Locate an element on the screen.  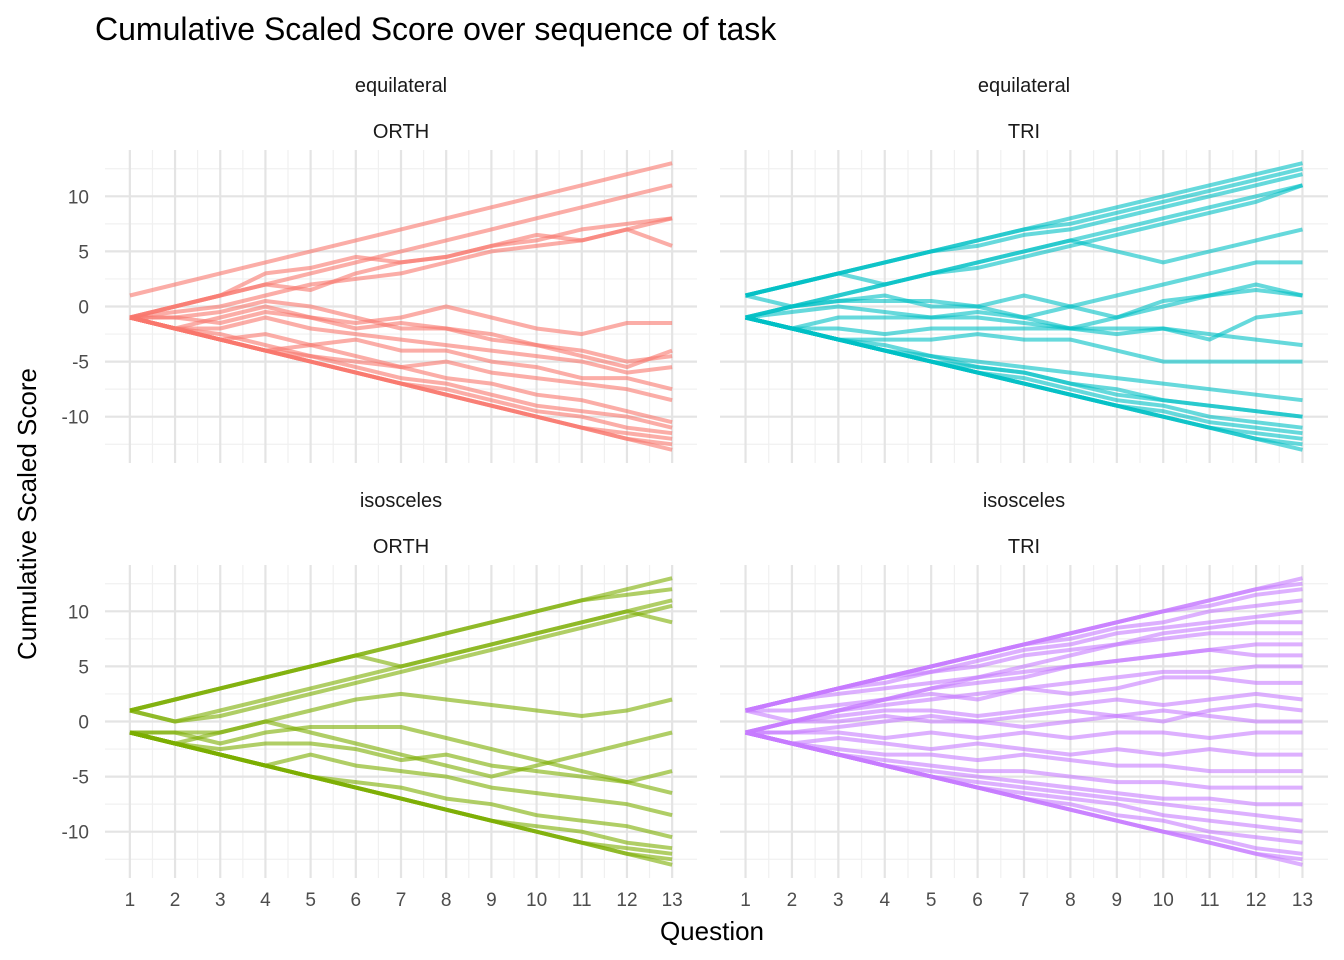
x-axis-title: Question is located at coordinates (712, 931).